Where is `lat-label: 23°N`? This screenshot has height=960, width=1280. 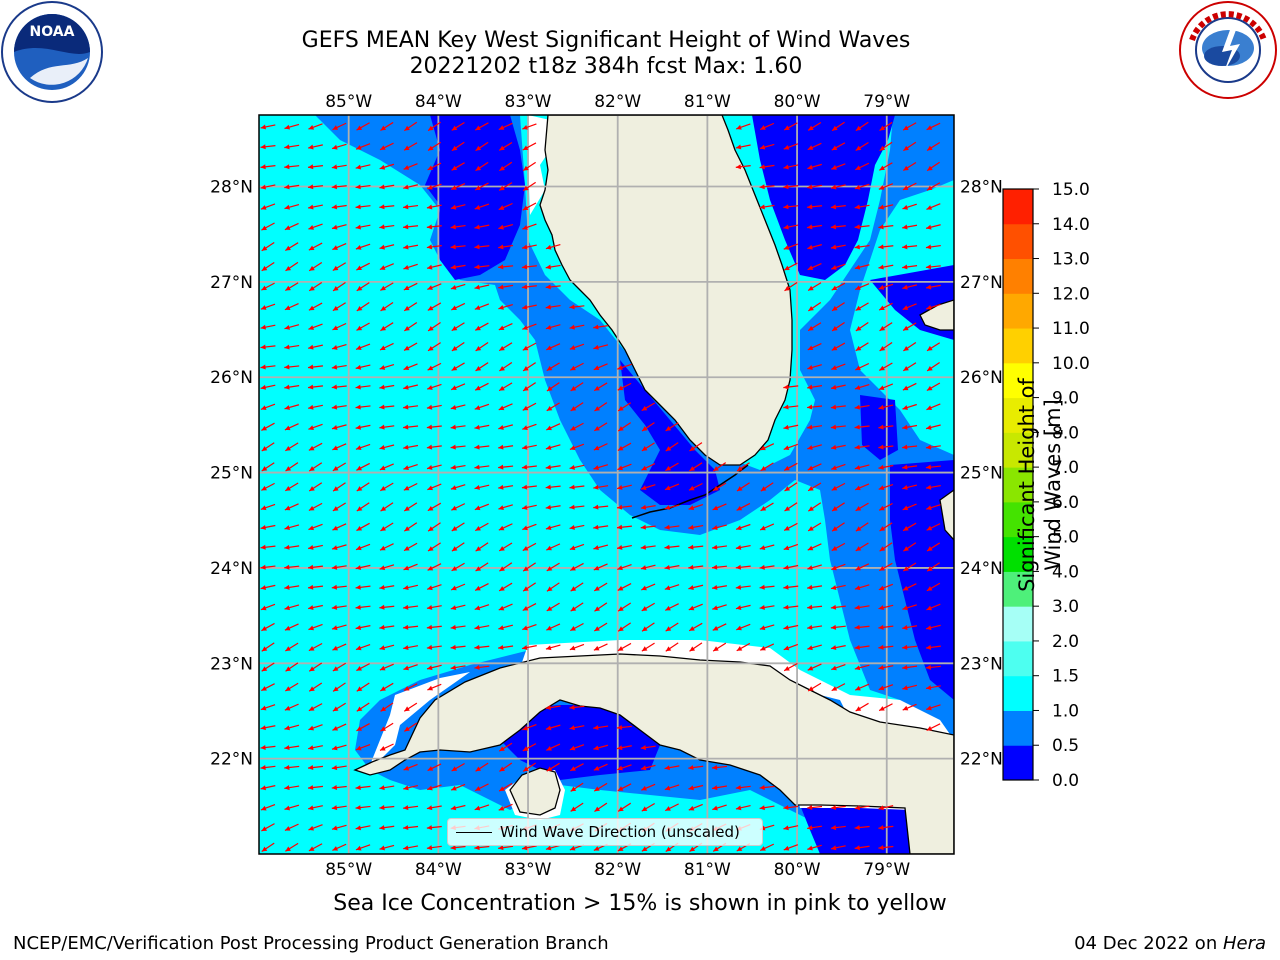
lat-label: 23°N is located at coordinates (981, 664).